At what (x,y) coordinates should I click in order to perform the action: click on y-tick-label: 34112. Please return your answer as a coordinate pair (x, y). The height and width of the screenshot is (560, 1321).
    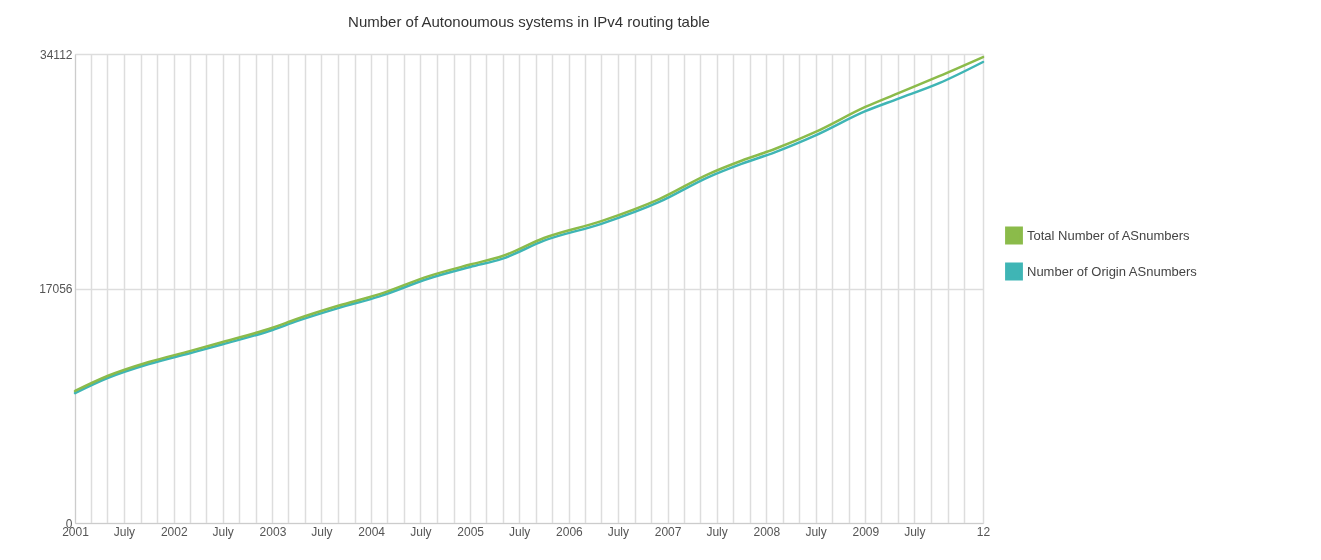
    Looking at the image, I should click on (56, 54).